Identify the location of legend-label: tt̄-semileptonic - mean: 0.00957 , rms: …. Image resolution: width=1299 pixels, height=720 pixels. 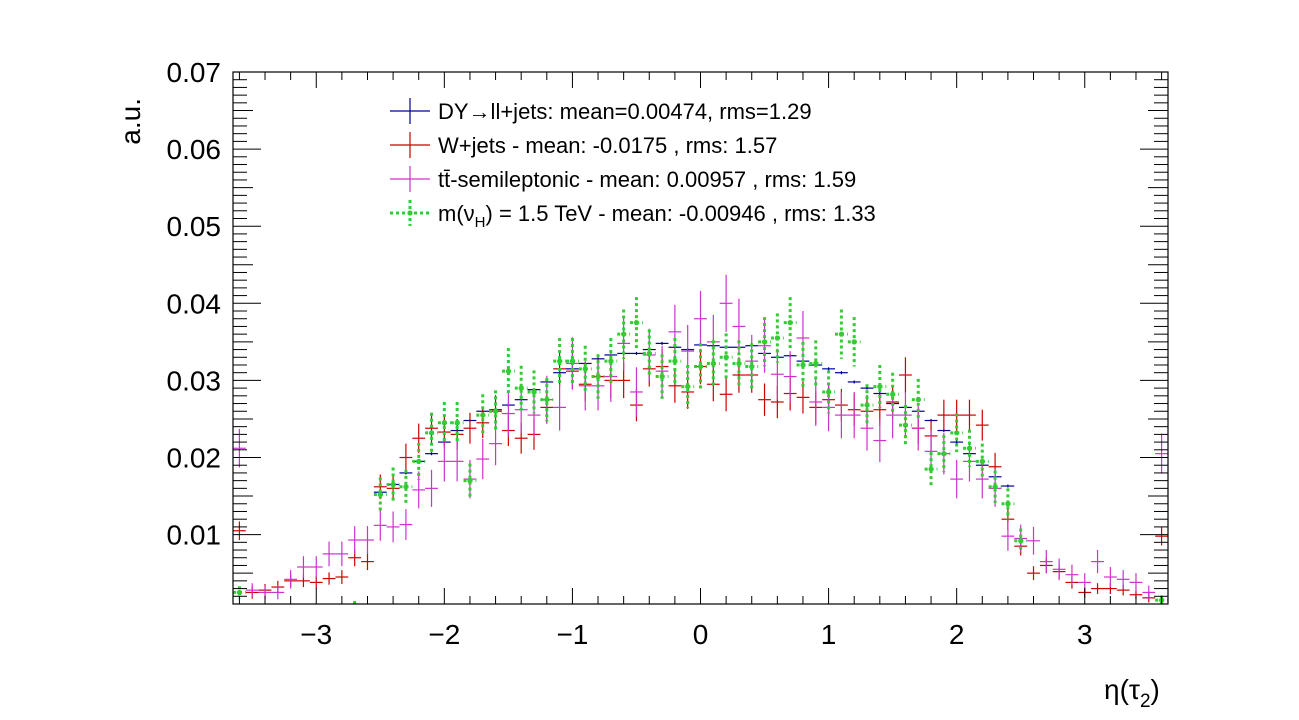
(647, 179).